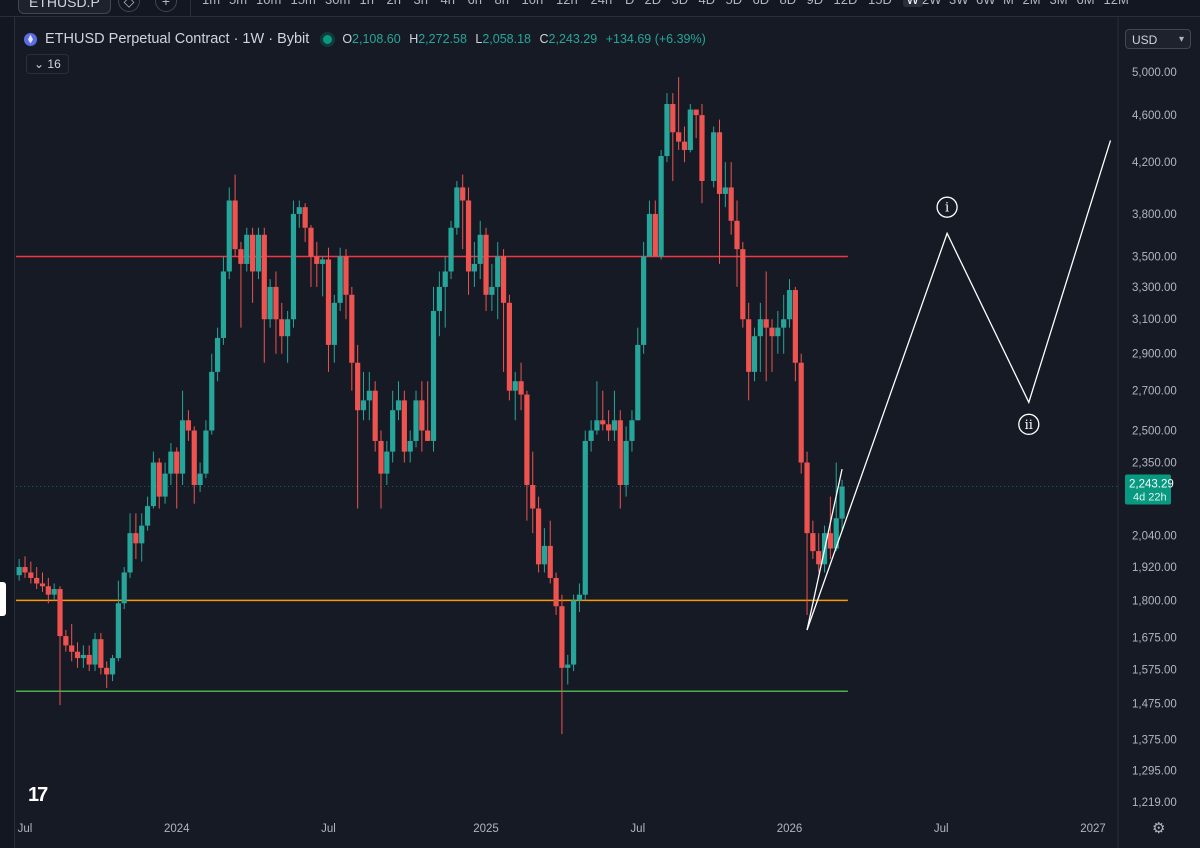 The image size is (1200, 848). What do you see at coordinates (761, 3) in the screenshot?
I see `timeframe-6D: 6D` at bounding box center [761, 3].